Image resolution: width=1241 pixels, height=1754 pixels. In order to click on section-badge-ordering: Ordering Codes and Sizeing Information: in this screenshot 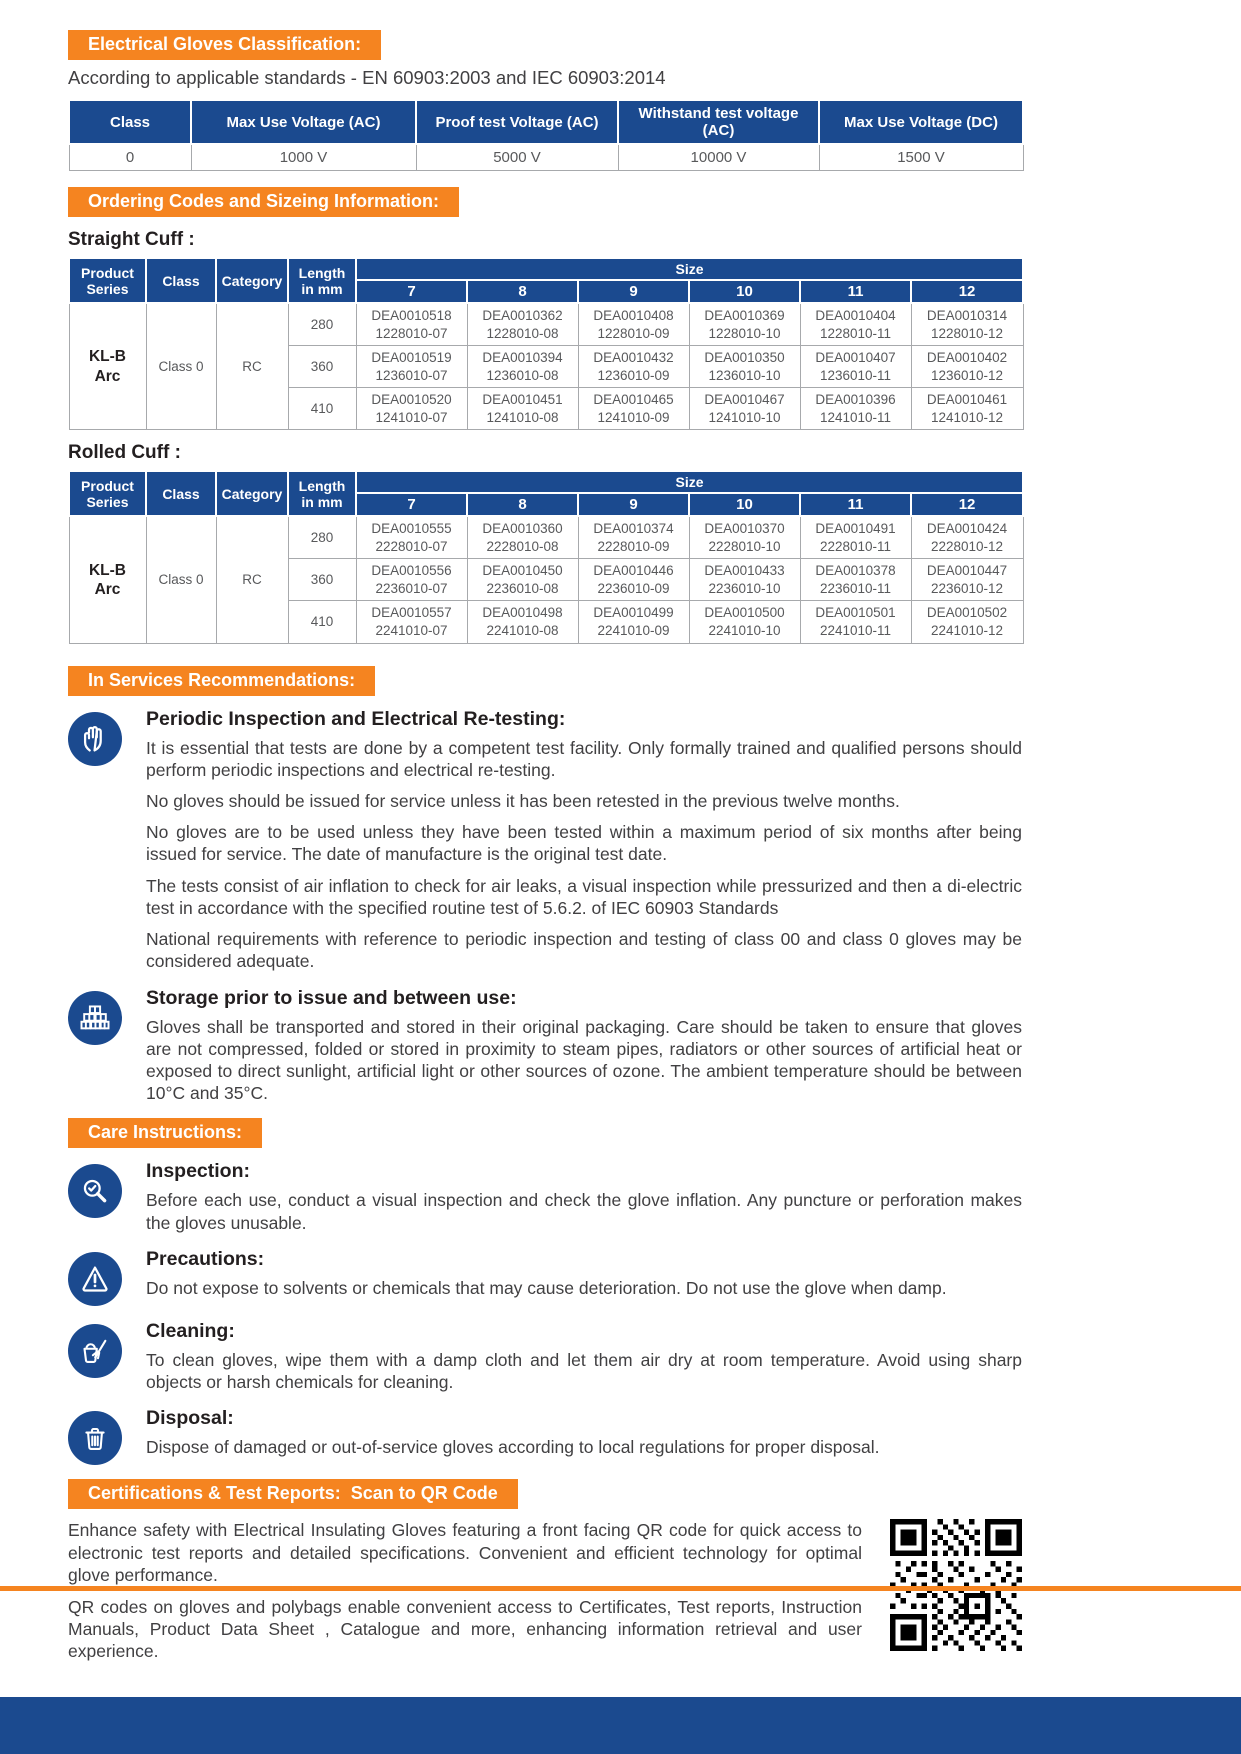, I will do `click(264, 202)`.